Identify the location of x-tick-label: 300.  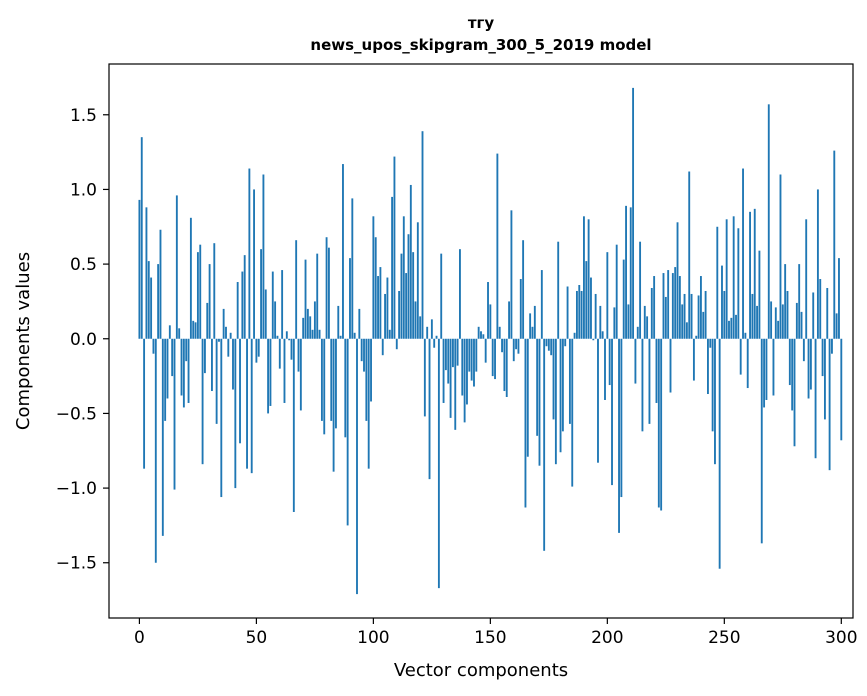
(841, 638).